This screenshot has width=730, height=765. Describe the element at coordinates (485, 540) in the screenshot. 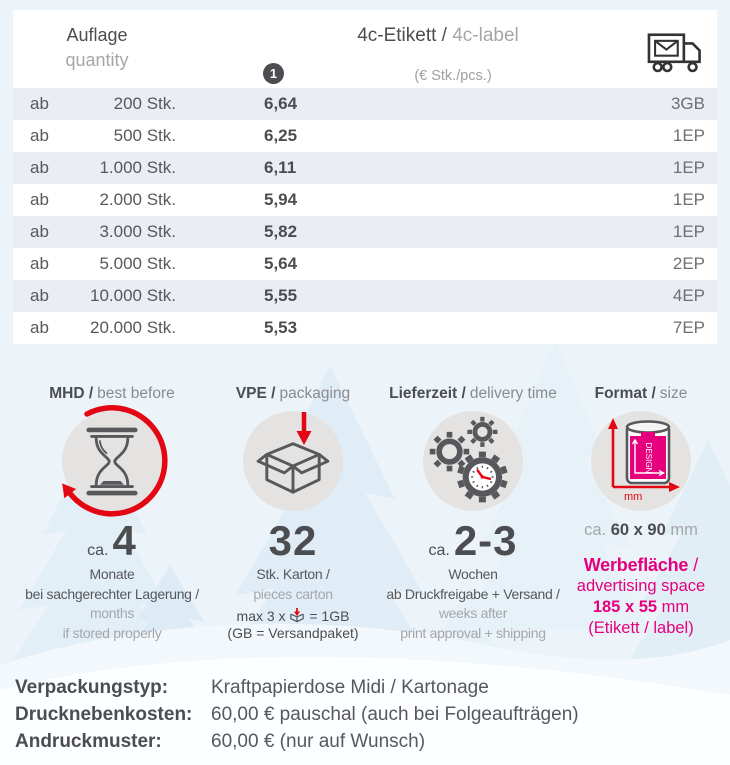

I see `value-number: 2-3` at that location.